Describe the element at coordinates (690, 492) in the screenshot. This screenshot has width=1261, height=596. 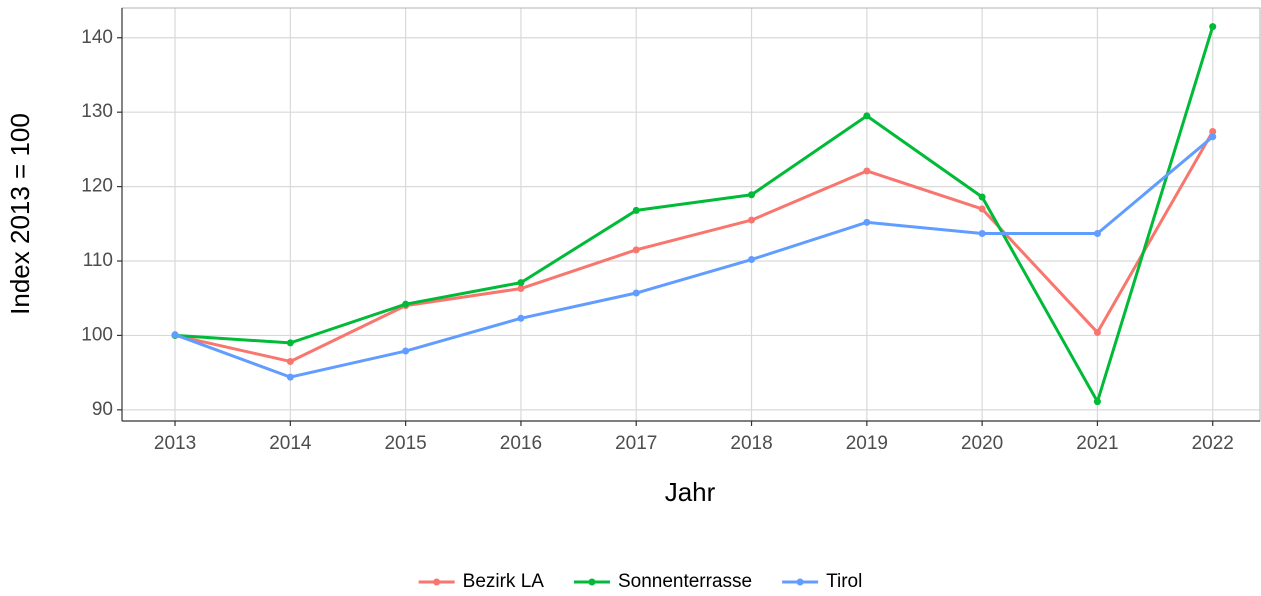
I see `x-axis-title: Jahr` at that location.